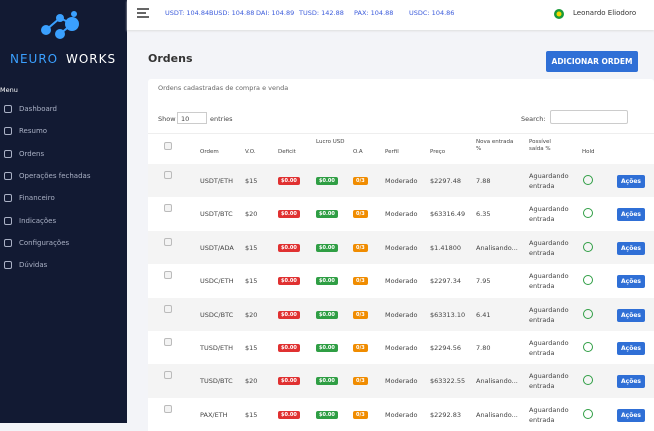 This screenshot has width=654, height=431. Describe the element at coordinates (192, 118) in the screenshot. I see `entries-select: 10` at that location.